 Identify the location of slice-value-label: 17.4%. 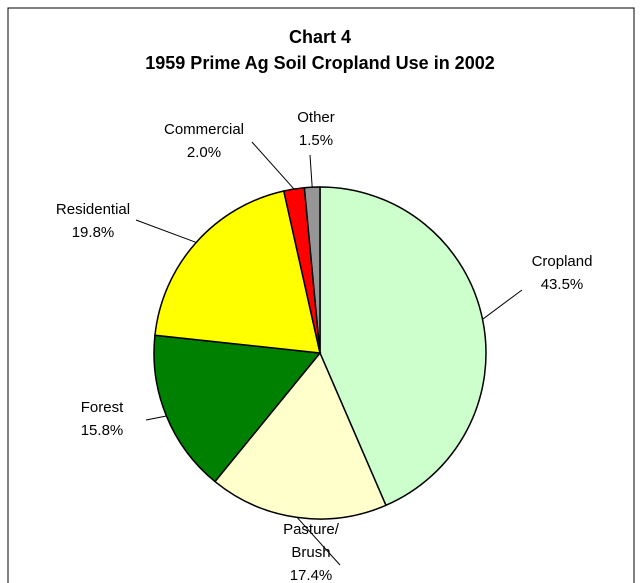
(311, 575).